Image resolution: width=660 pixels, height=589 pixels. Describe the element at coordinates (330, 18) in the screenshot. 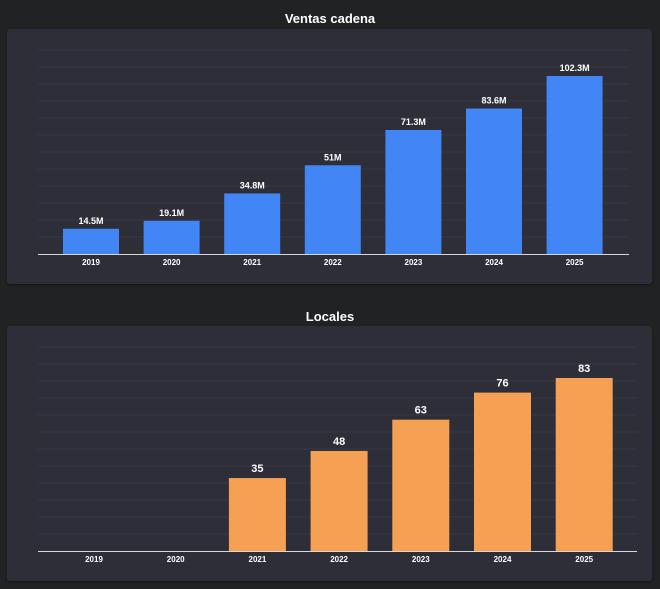

I see `chart-title-ventas: Ventas cadena` at that location.